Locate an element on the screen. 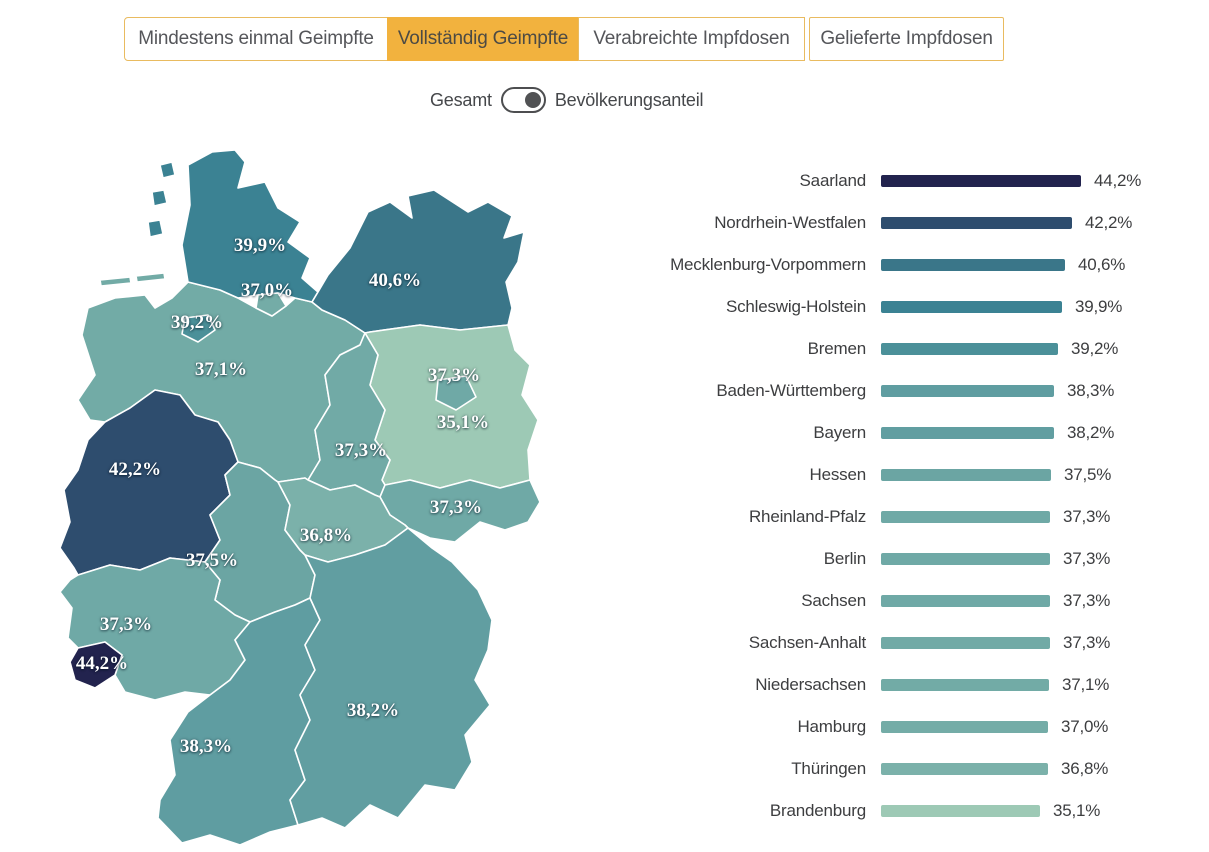  map-state-bremen is located at coordinates (198, 328).